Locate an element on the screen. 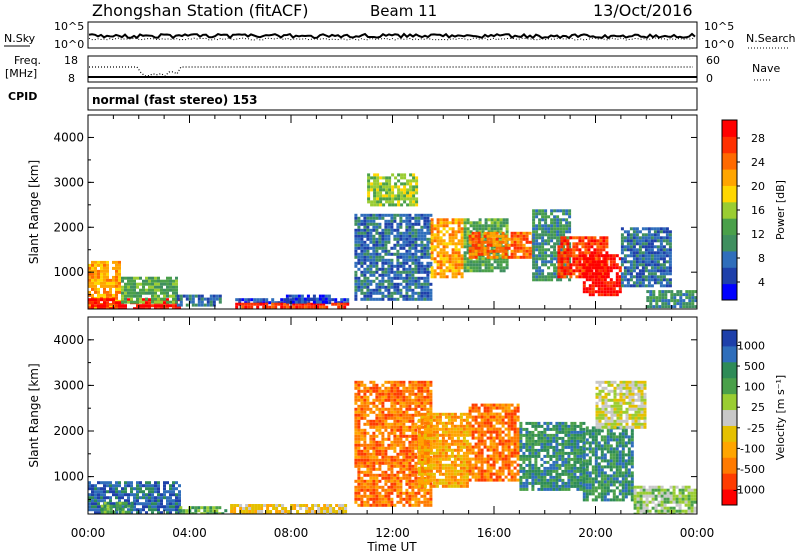 Image resolution: width=800 pixels, height=554 pixels. power-colorbar-segment is located at coordinates (729, 259).